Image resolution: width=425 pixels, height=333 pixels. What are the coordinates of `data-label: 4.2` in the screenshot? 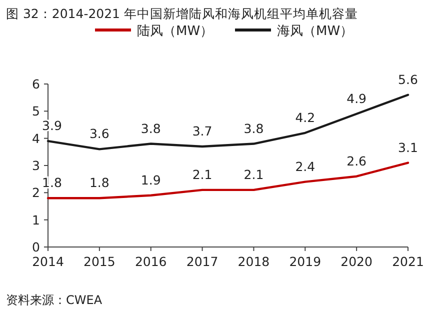 It's located at (305, 117).